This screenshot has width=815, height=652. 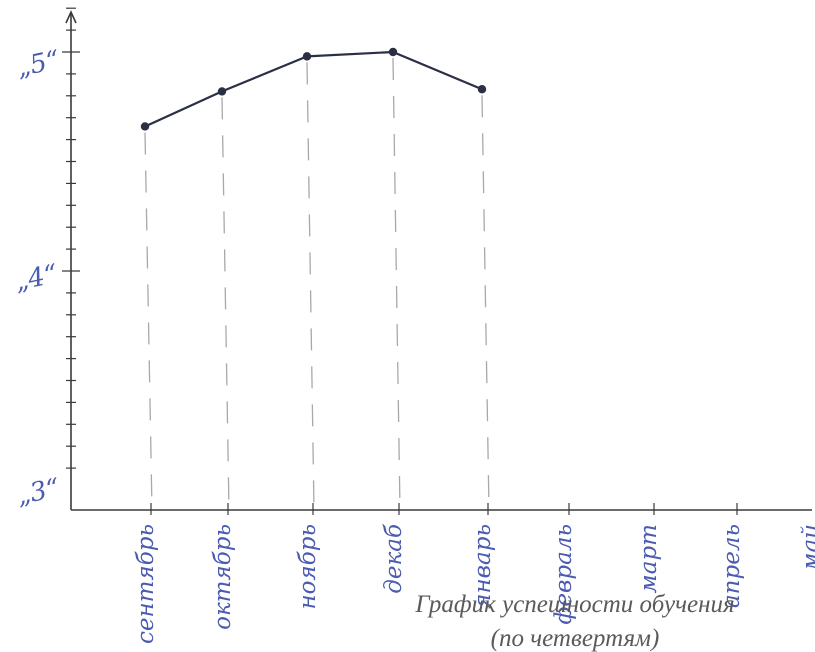 I want to click on chart-subtitle: (по четвертям), so click(x=575, y=638).